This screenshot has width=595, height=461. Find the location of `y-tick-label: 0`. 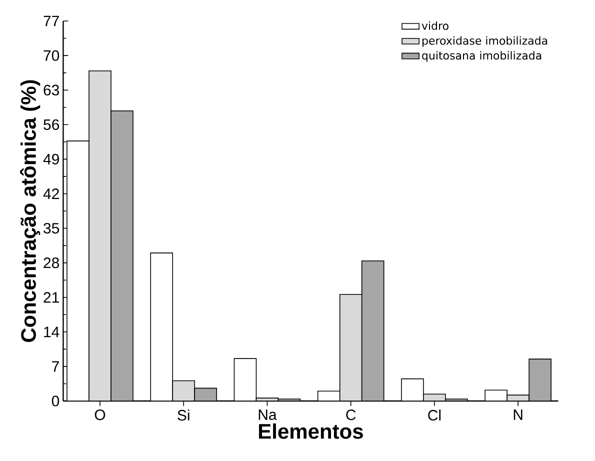

y-tick-label: 0 is located at coordinates (56, 401).